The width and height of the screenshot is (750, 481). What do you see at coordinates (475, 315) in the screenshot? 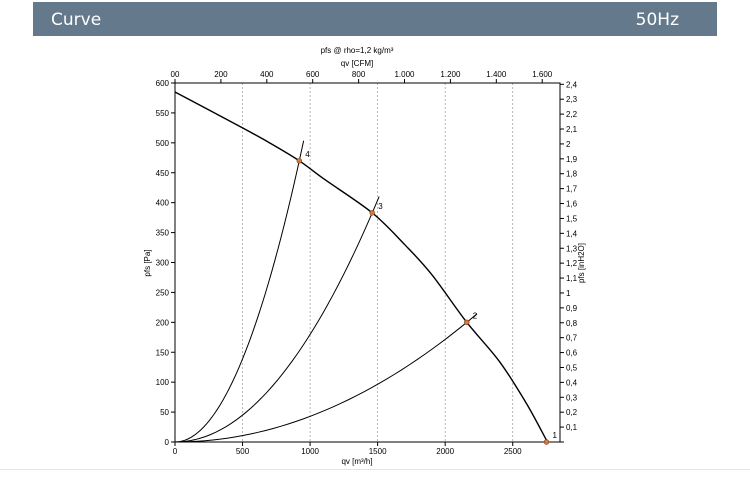
I see `operating-point-label: 2` at bounding box center [475, 315].